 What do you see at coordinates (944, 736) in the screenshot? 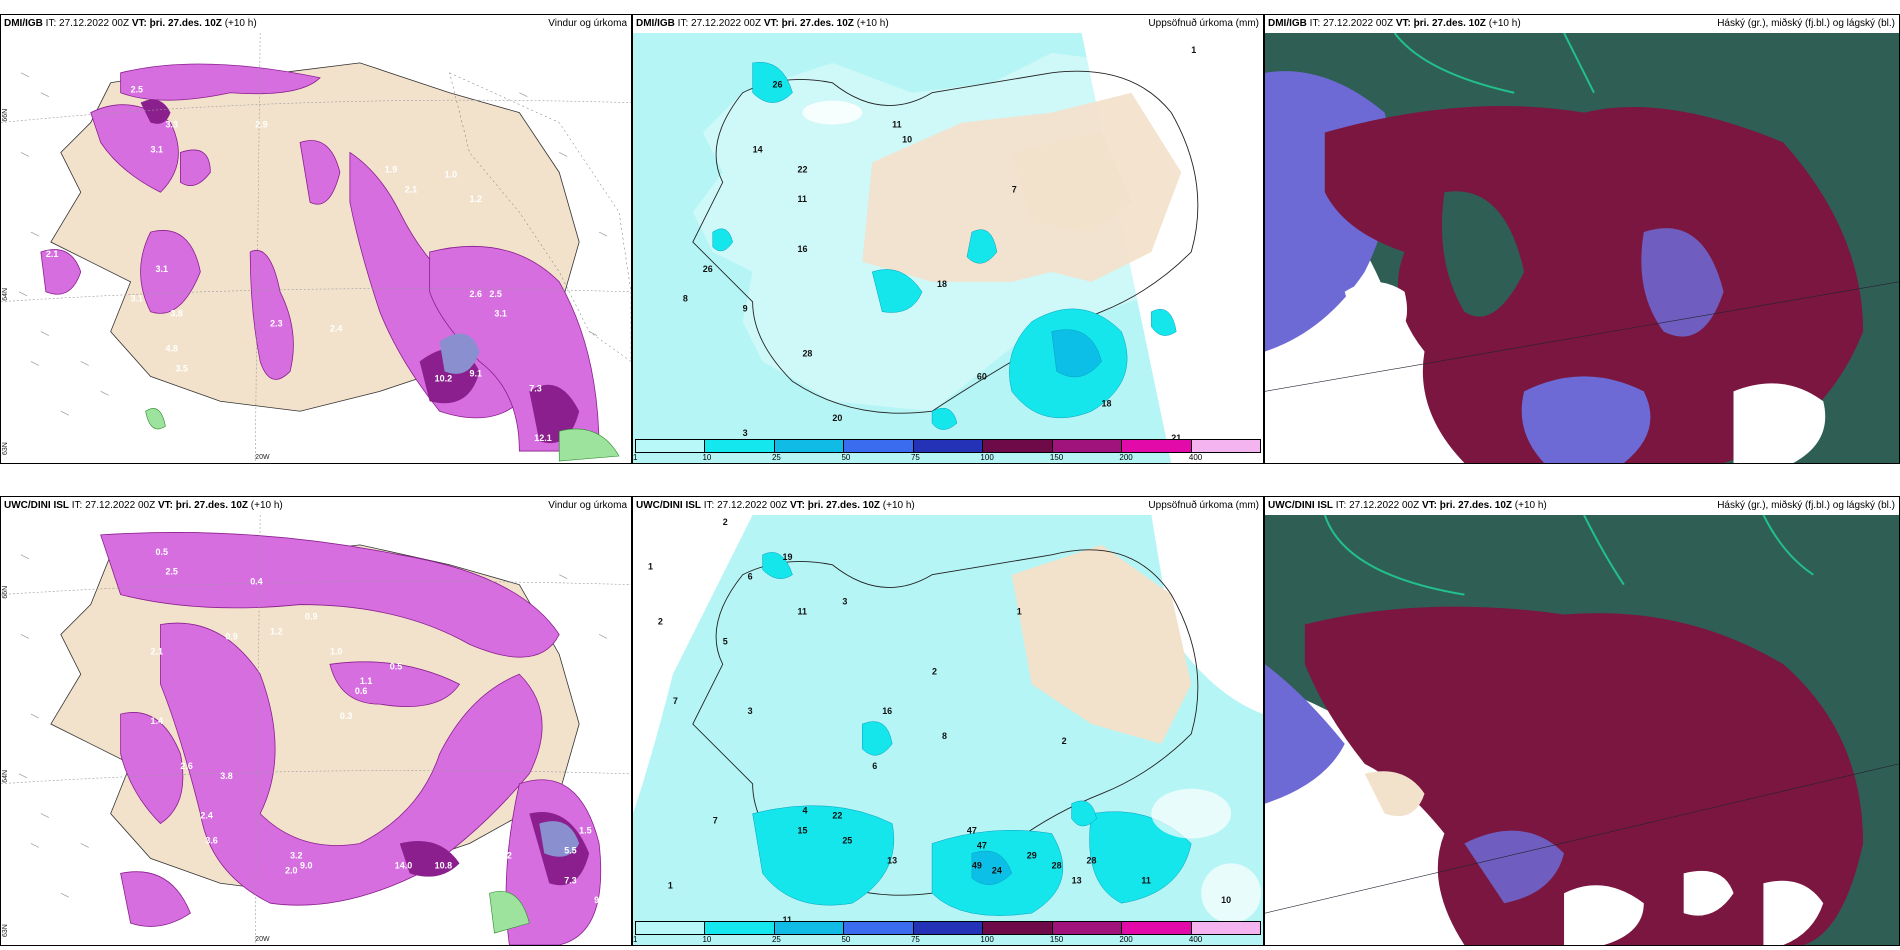
I see `value-label: 8` at bounding box center [944, 736].